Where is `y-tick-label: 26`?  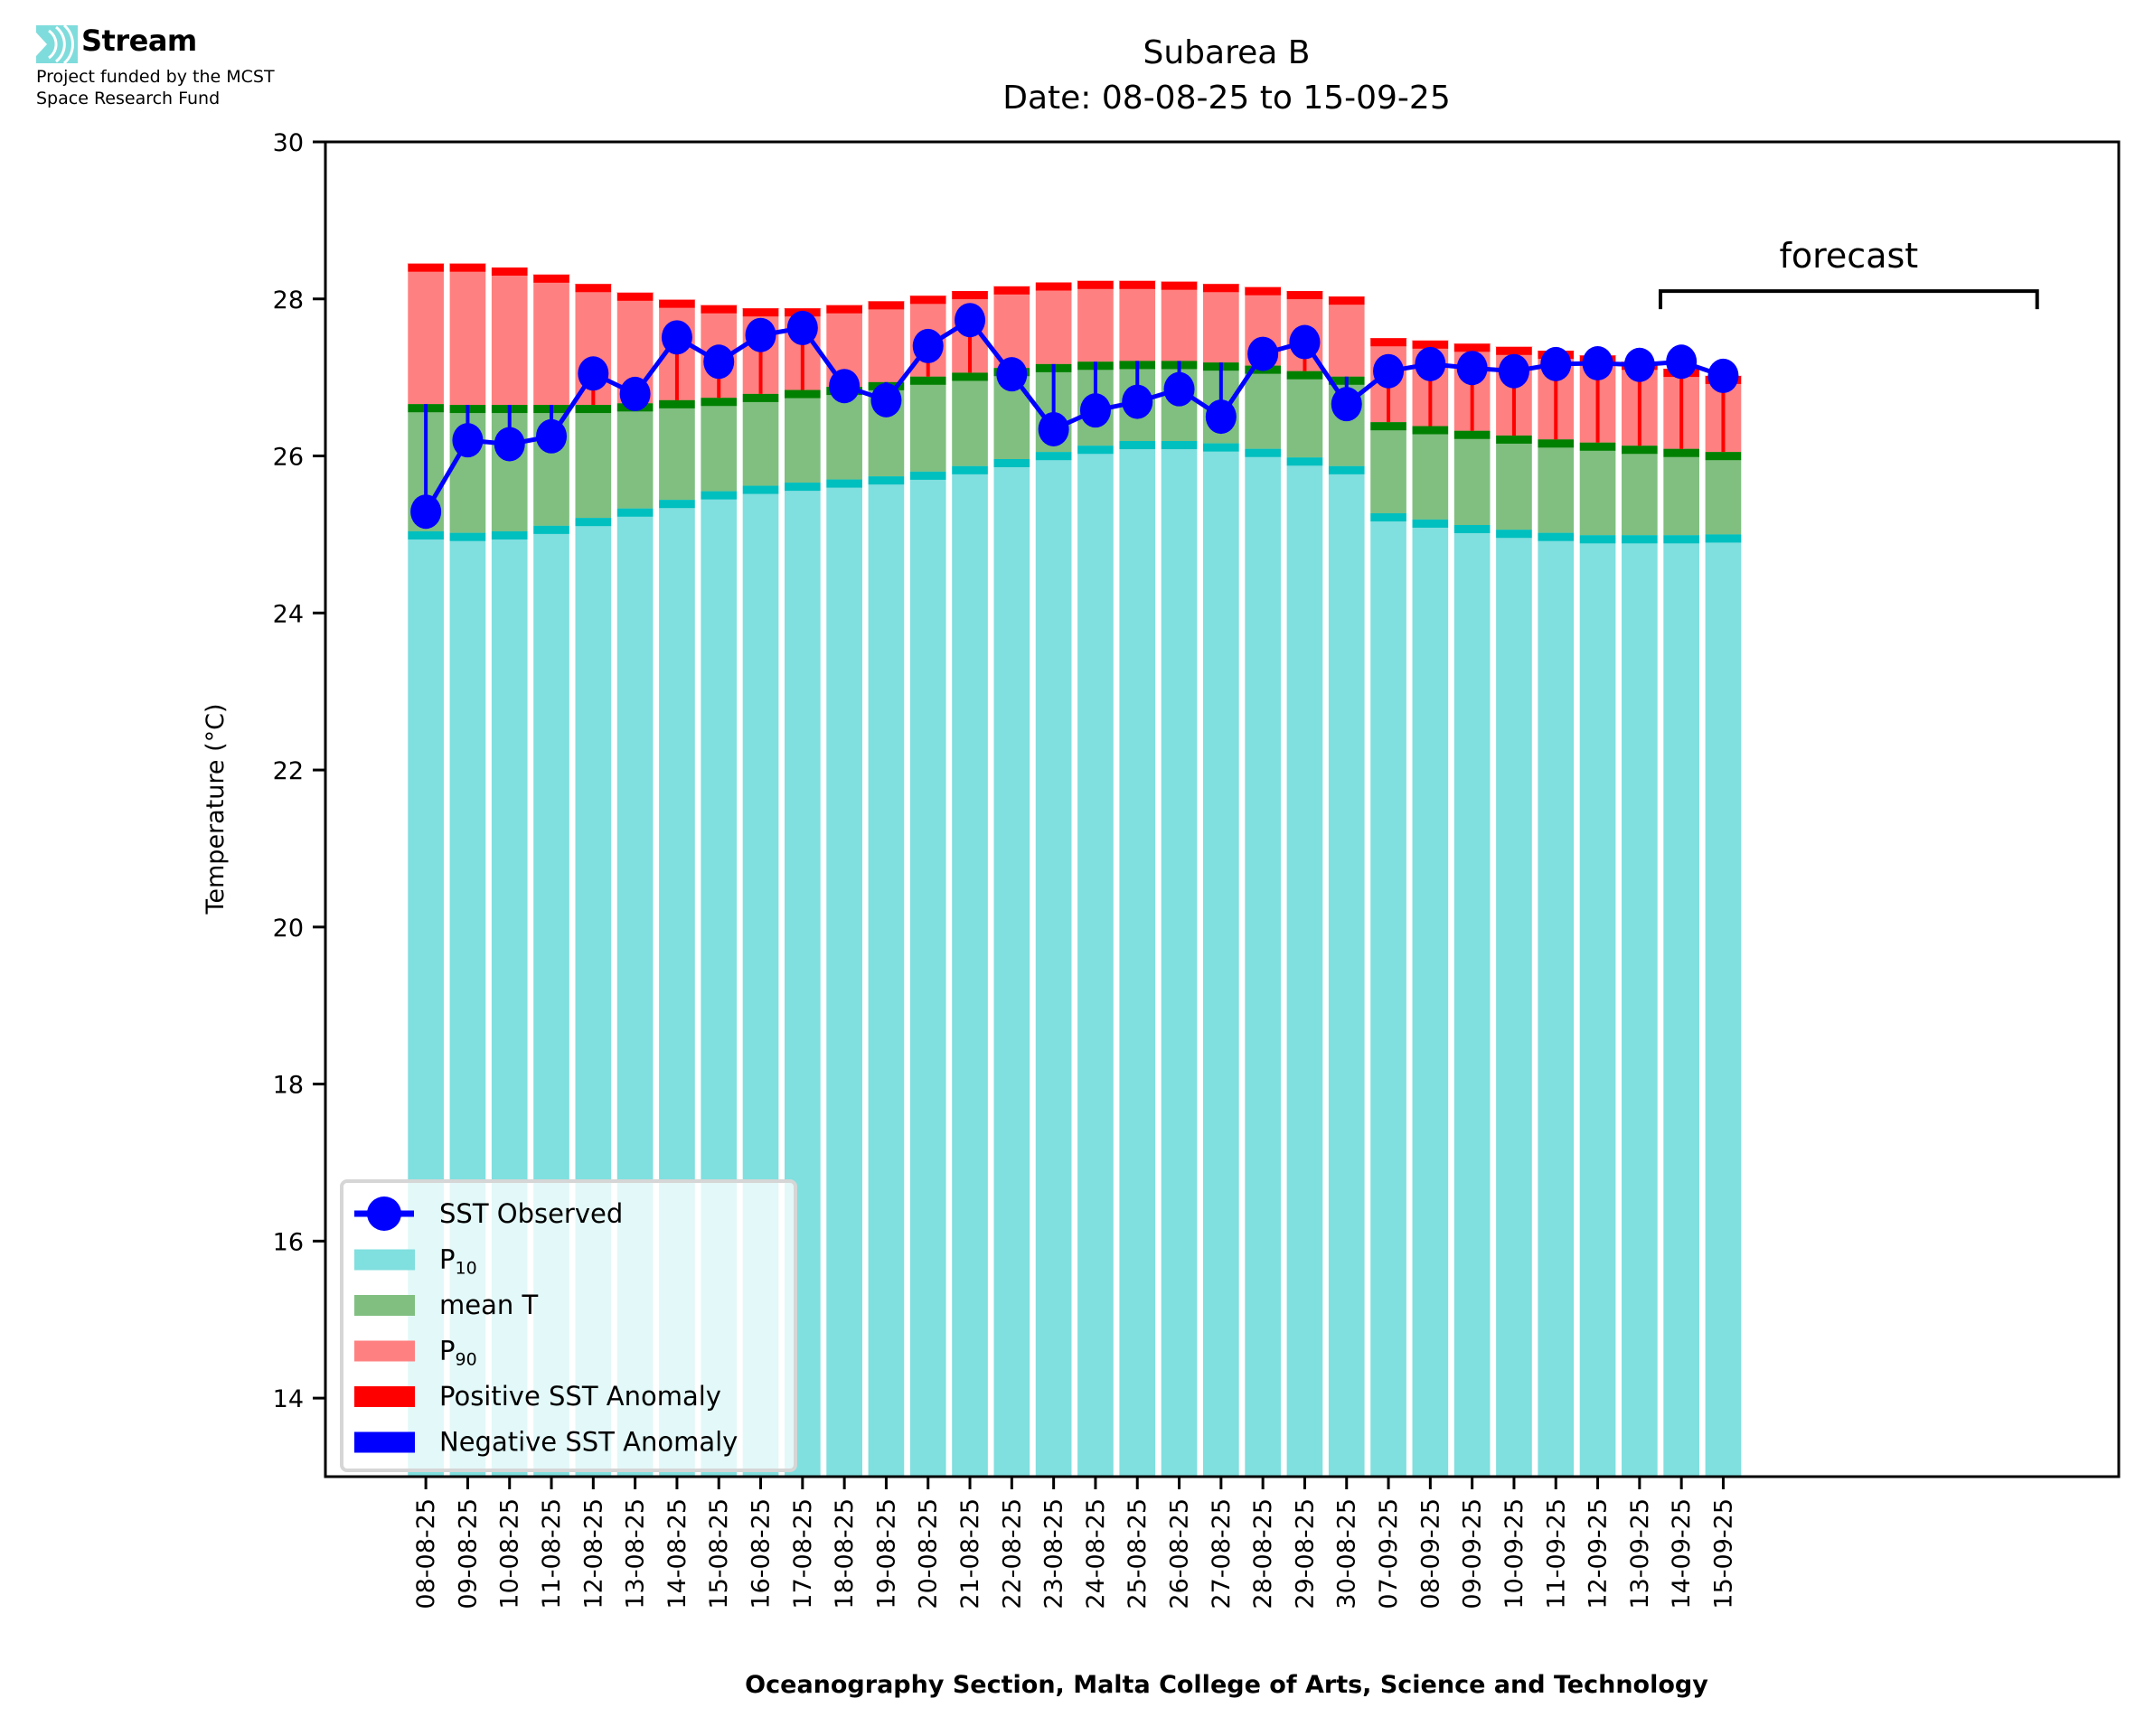
y-tick-label: 26 is located at coordinates (288, 458).